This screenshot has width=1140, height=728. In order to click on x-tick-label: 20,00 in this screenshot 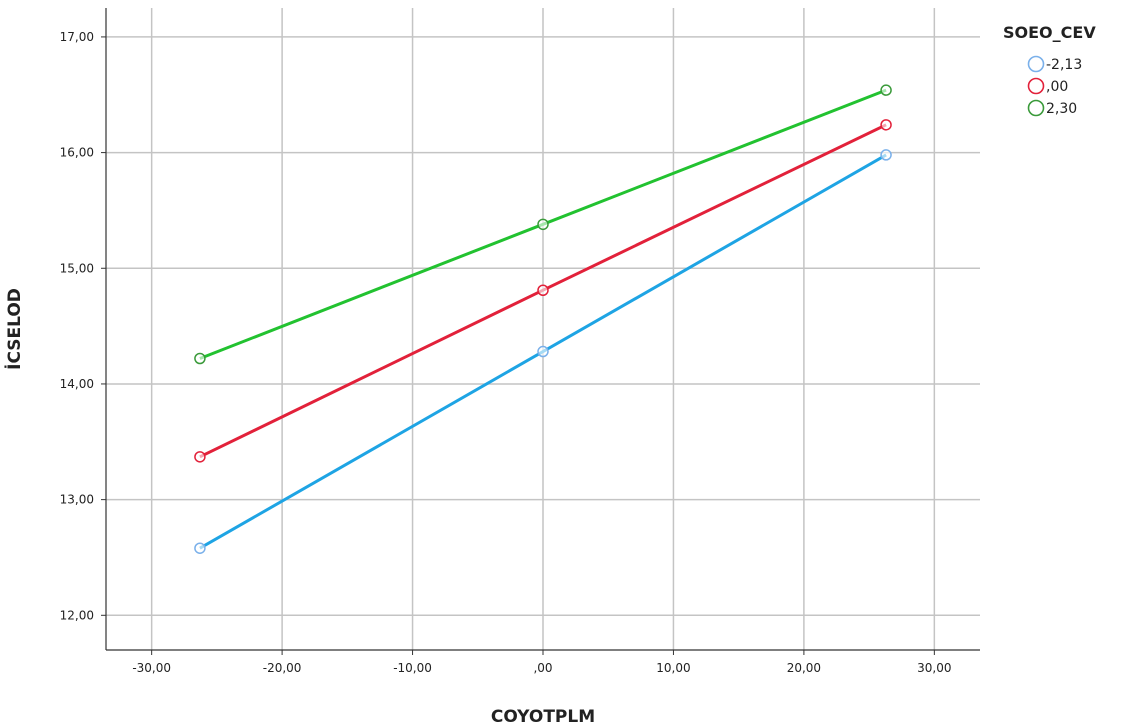, I will do `click(804, 668)`.